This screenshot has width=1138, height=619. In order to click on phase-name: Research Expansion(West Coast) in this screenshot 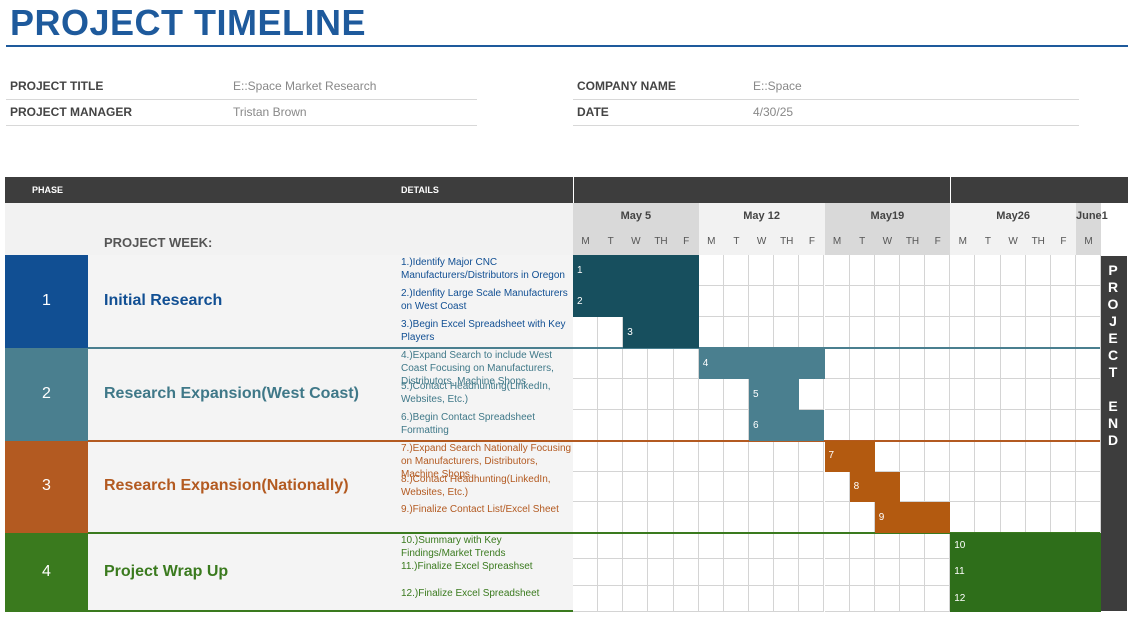, I will do `click(231, 393)`.